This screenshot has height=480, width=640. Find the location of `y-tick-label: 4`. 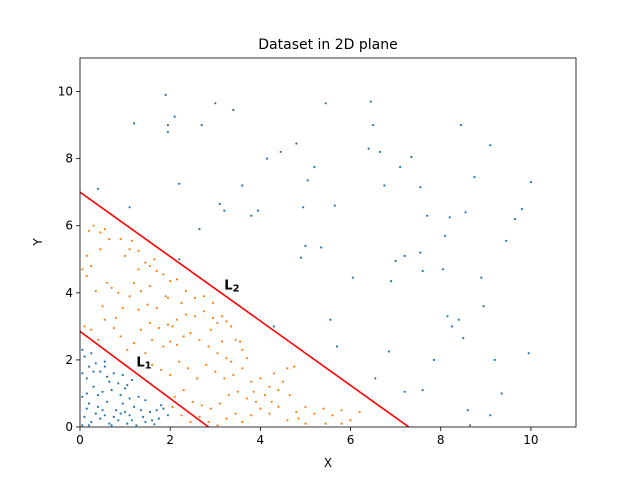

y-tick-label: 4 is located at coordinates (69, 293).